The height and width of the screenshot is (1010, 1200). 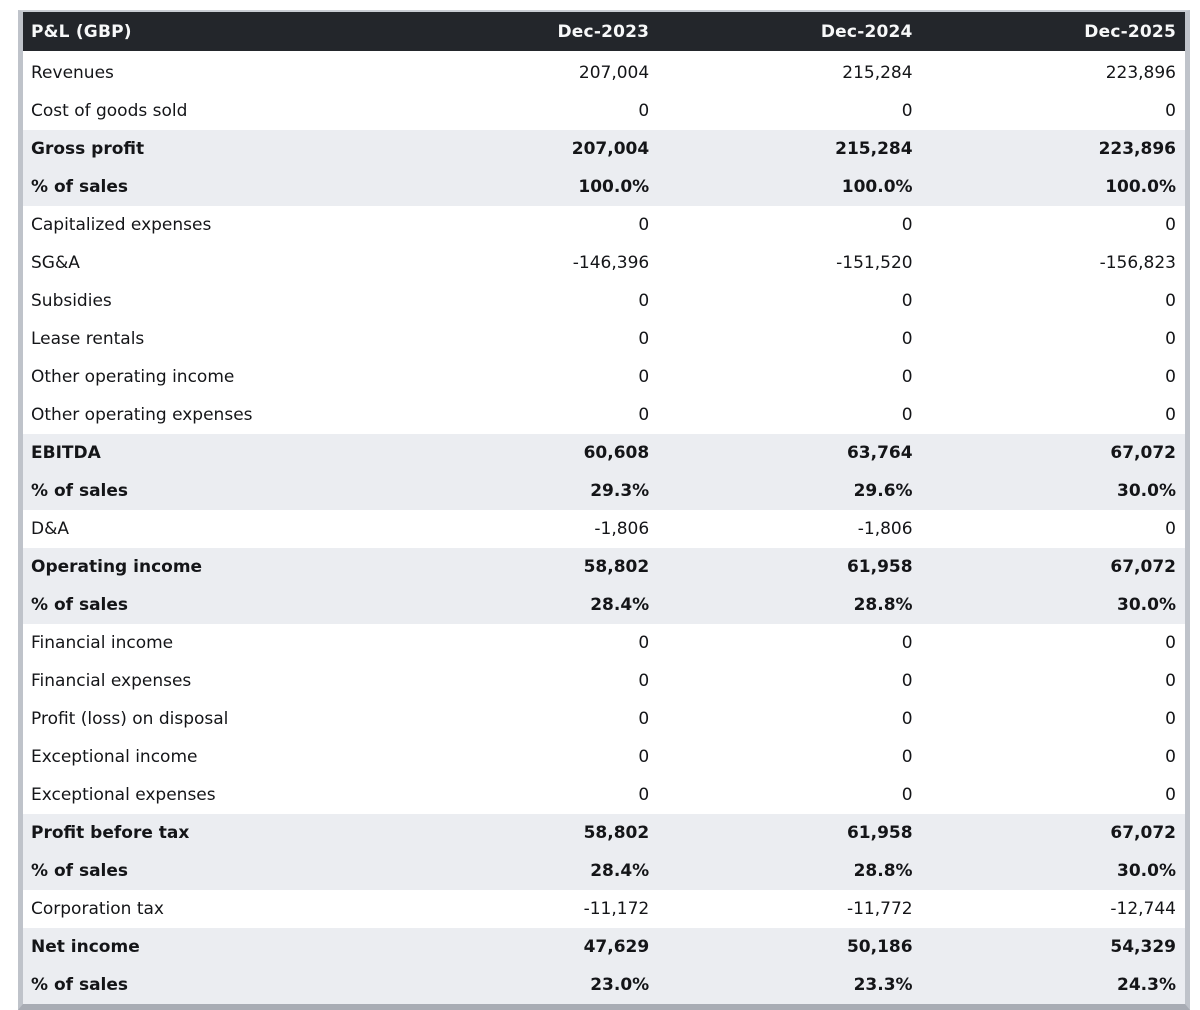 I want to click on table-row: Gross profit 207,004 215,284 223,896, so click(x=604, y=149).